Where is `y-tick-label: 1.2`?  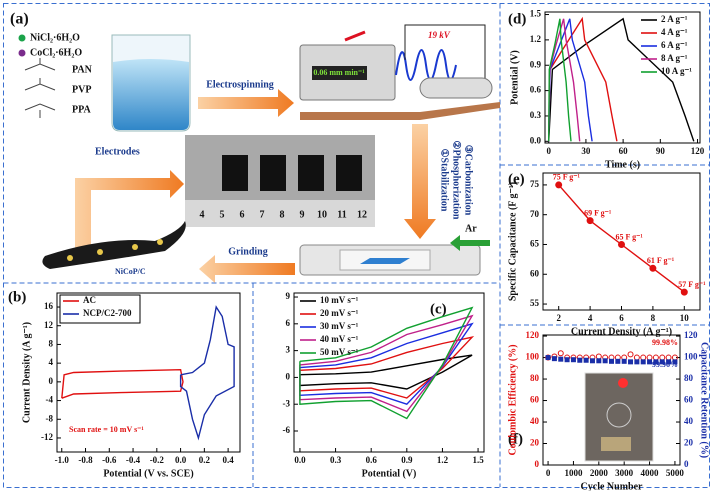
y-tick-label: 1.2 is located at coordinates (536, 39).